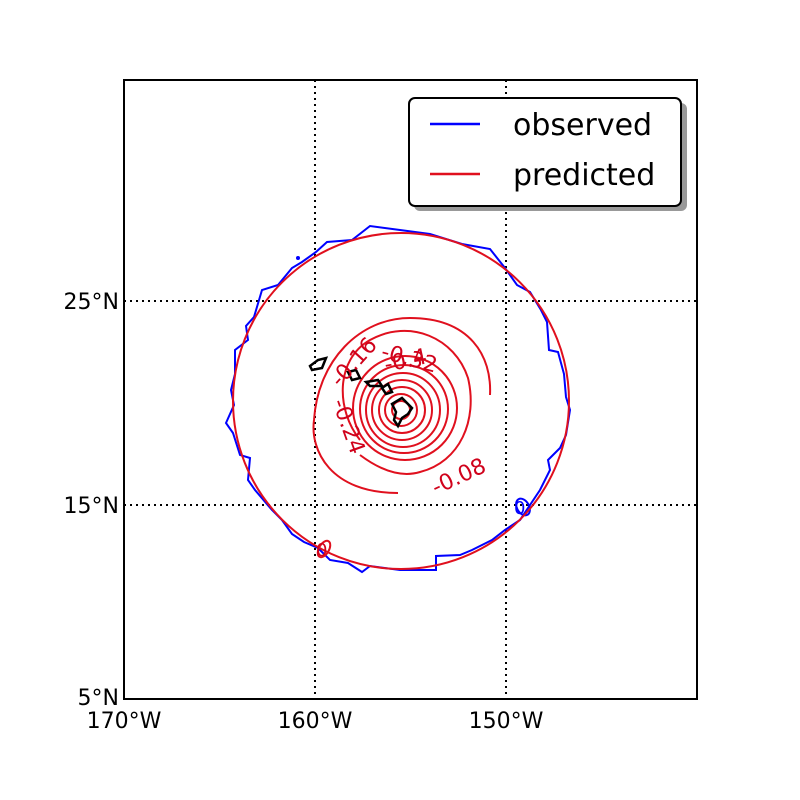 This screenshot has width=800, height=800. I want to click on tick-label-15n: 15°N, so click(91, 506).